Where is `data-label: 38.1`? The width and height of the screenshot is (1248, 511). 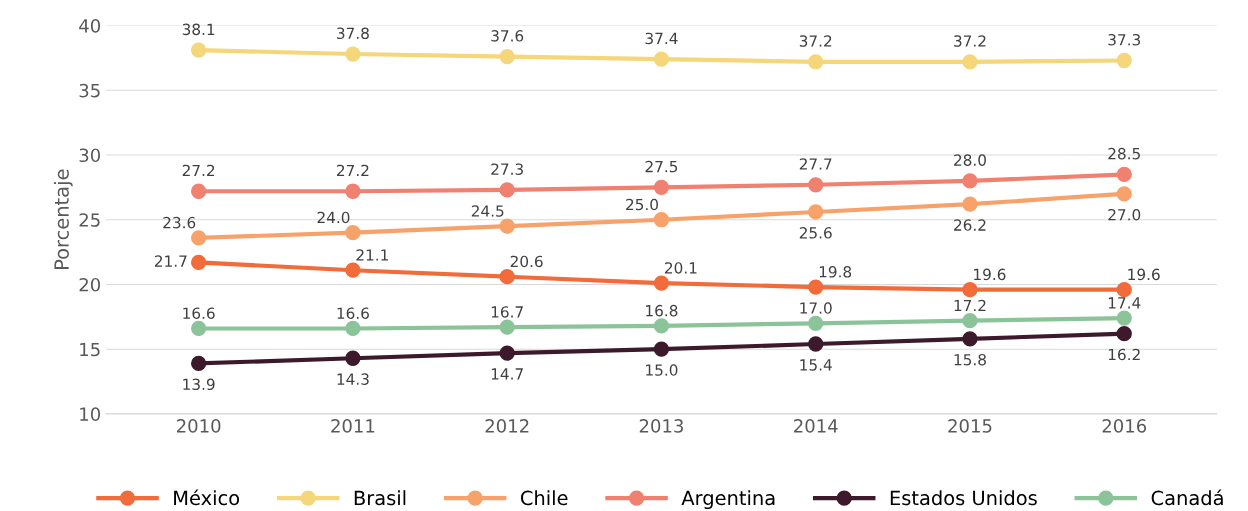 data-label: 38.1 is located at coordinates (198, 29).